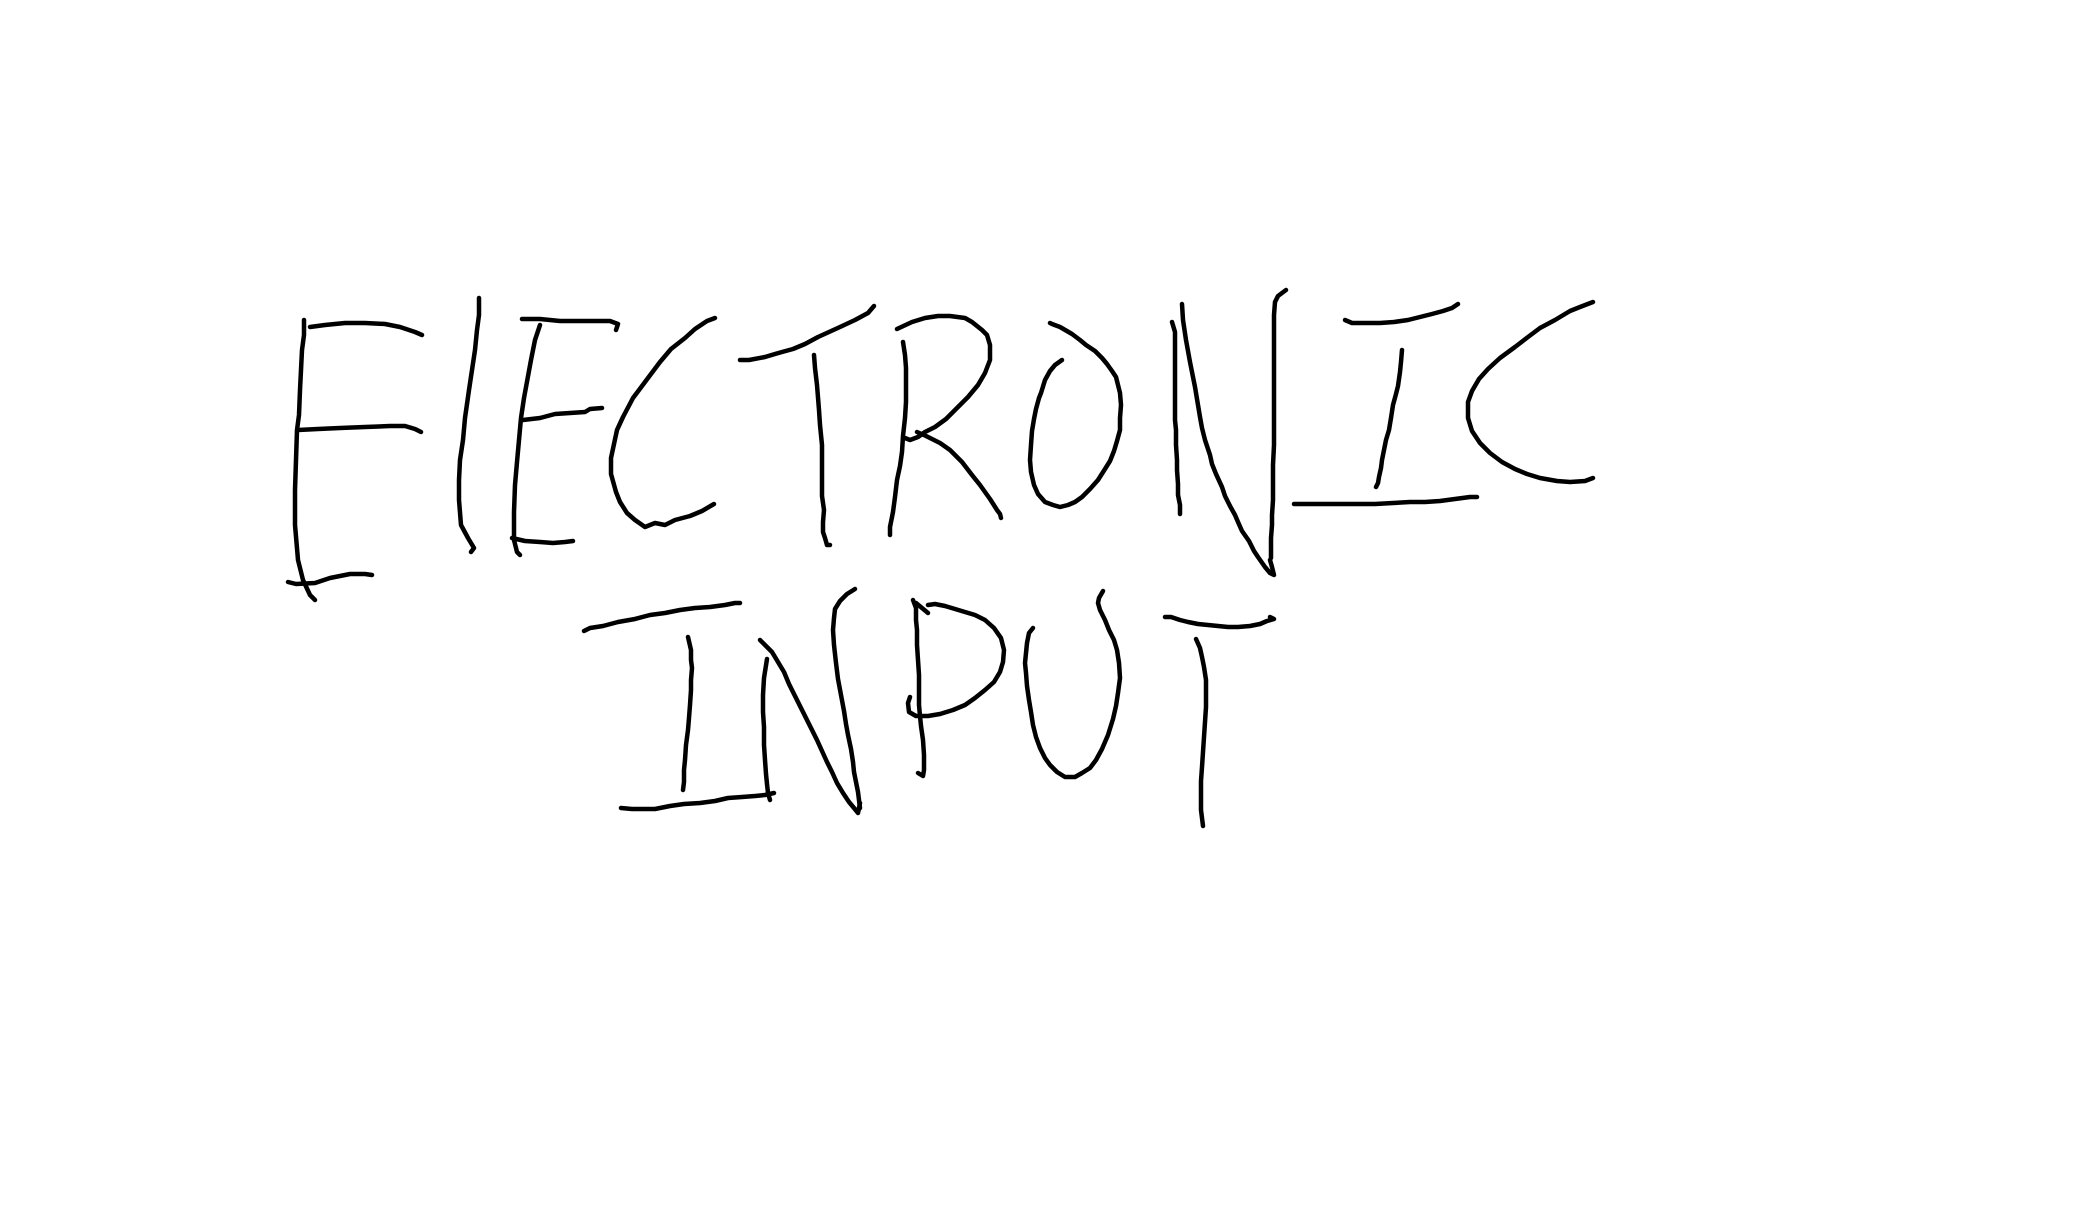  Describe the element at coordinates (366, 329) in the screenshot. I see `stroke-e-top` at that location.